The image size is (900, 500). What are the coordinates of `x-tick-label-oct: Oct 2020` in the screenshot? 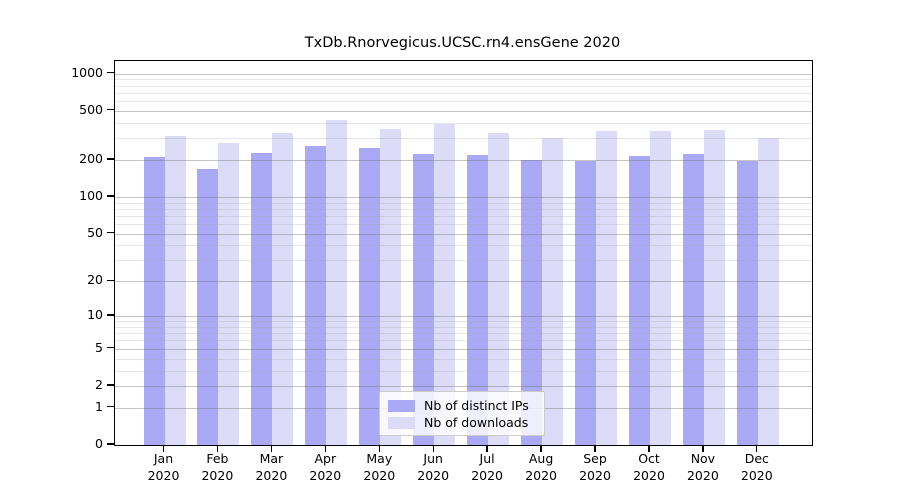 It's located at (649, 467).